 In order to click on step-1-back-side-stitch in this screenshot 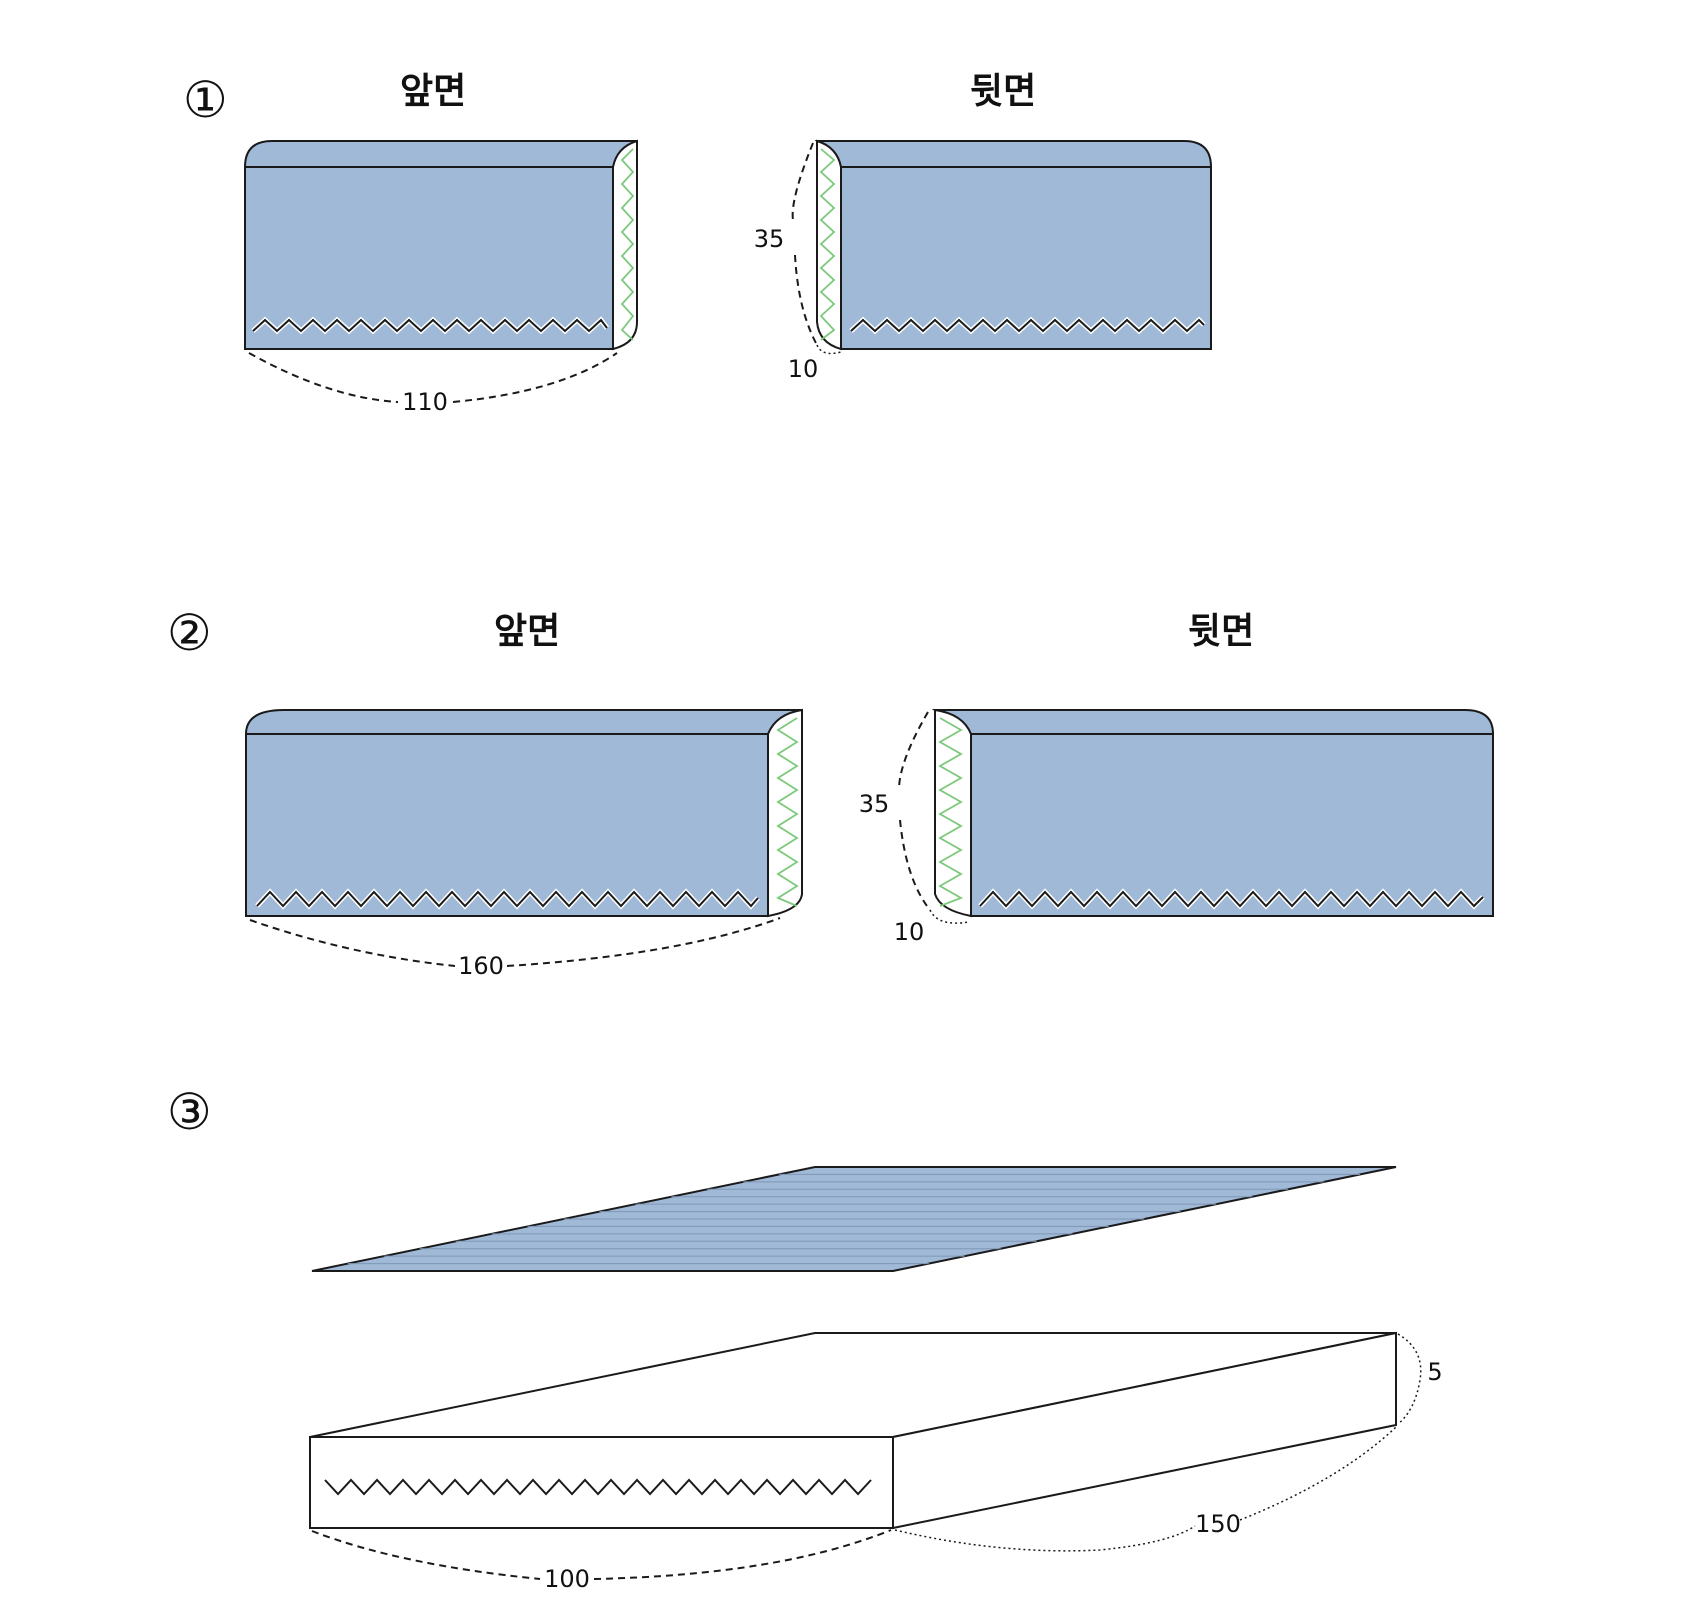, I will do `click(827, 244)`.